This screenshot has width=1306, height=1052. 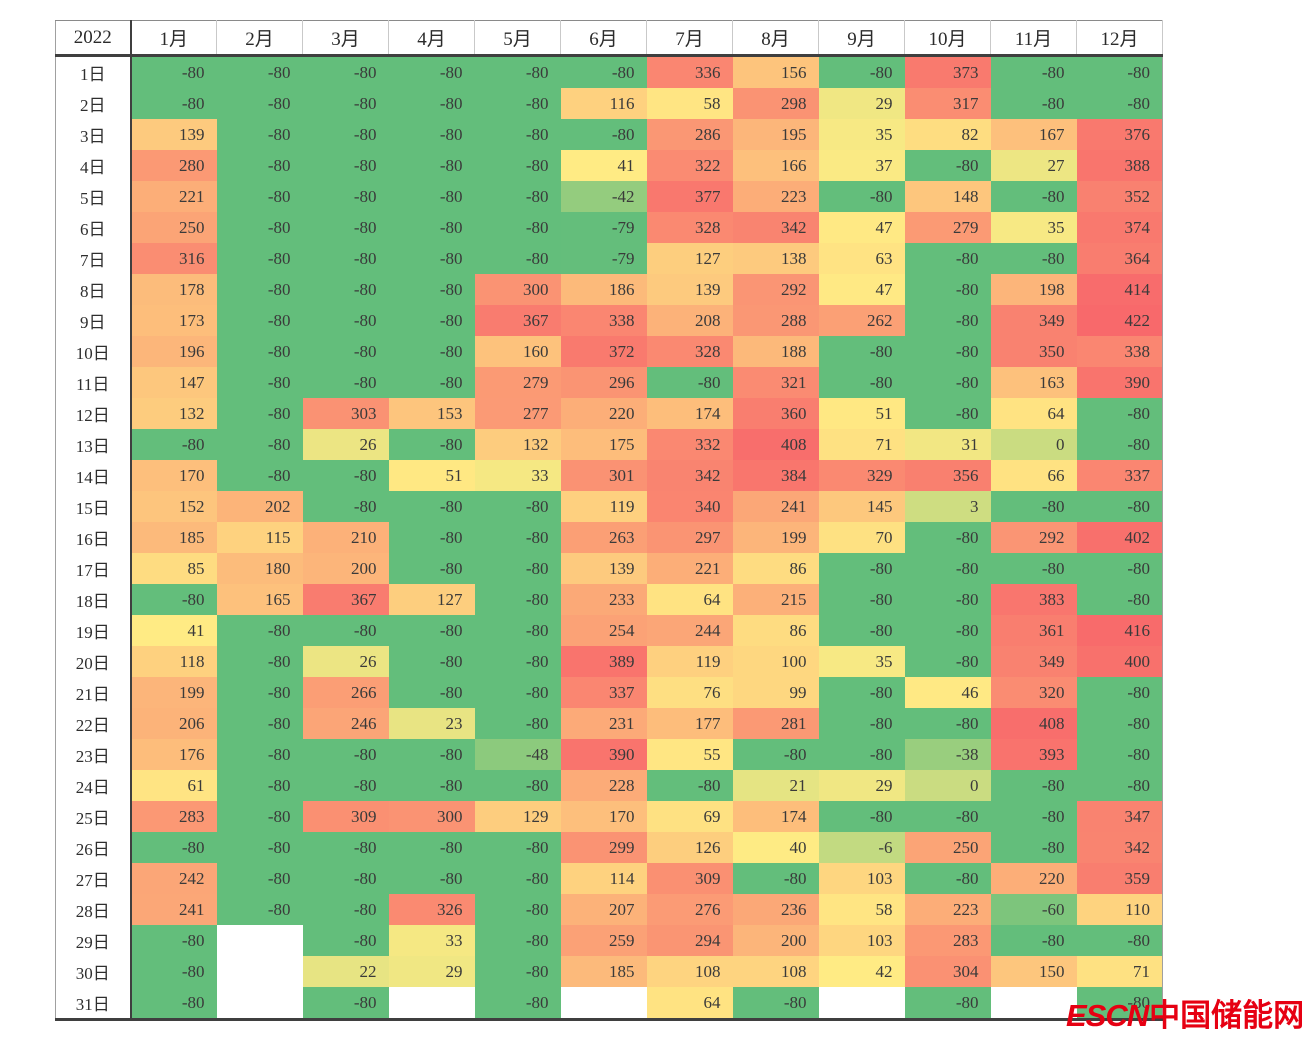 I want to click on heatmap-row: 5日 221 -80 -80 -80 -80 -42 377 223 -80 148 -80 352, so click(x=609, y=196).